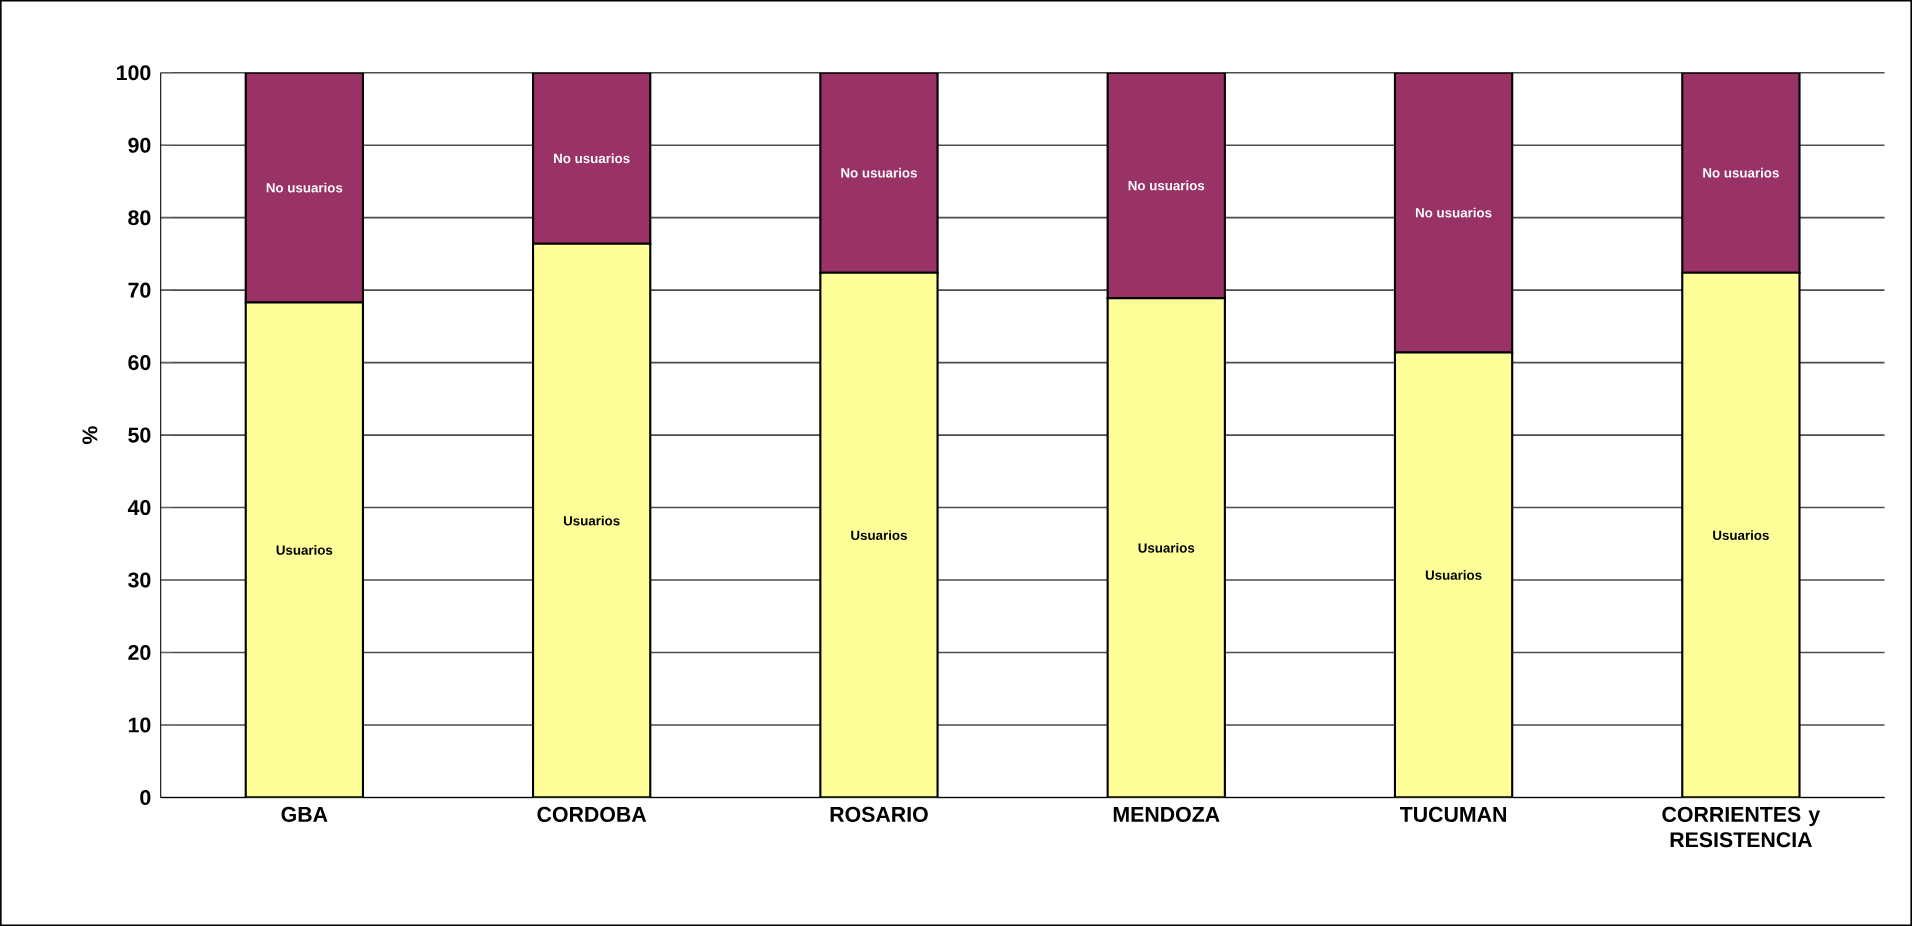 This screenshot has height=926, width=1912. What do you see at coordinates (134, 73) in the screenshot?
I see `y-tick-label: 100` at bounding box center [134, 73].